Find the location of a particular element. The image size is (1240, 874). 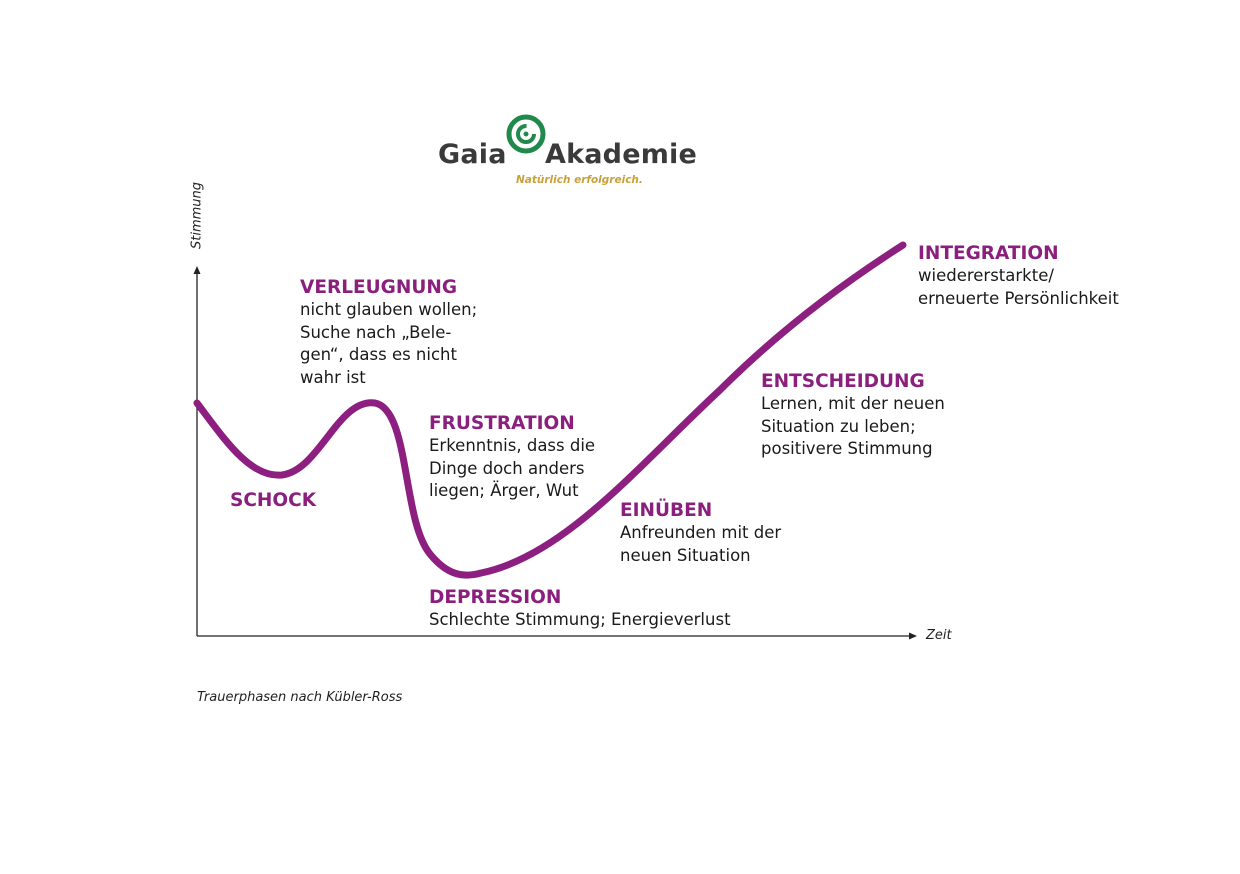

phase-einueben-title: EINÜBEN is located at coordinates (666, 510).